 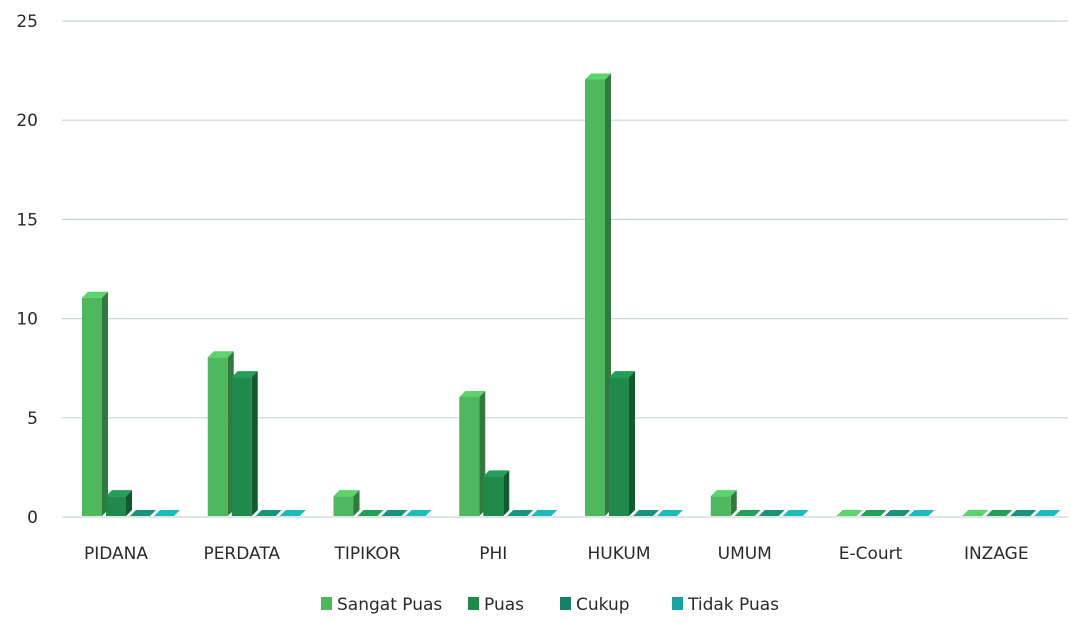 What do you see at coordinates (504, 605) in the screenshot?
I see `legend-label: Puas` at bounding box center [504, 605].